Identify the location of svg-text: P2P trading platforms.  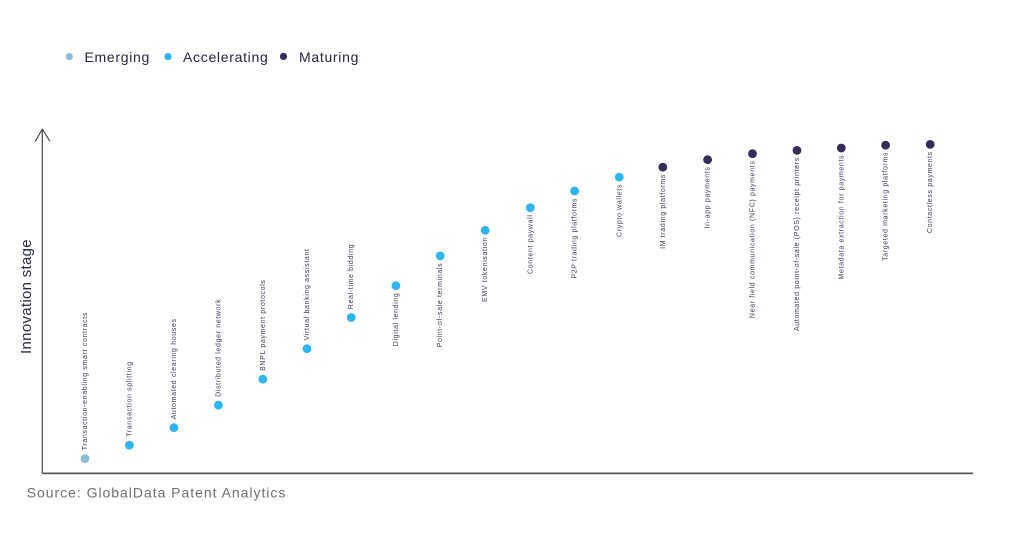
(575, 238).